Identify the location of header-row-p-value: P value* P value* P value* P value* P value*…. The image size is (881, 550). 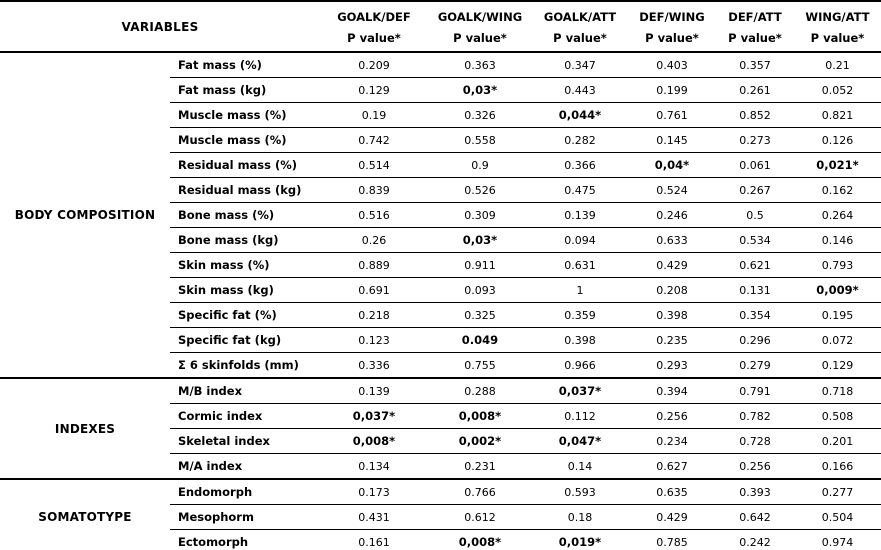
(440, 40).